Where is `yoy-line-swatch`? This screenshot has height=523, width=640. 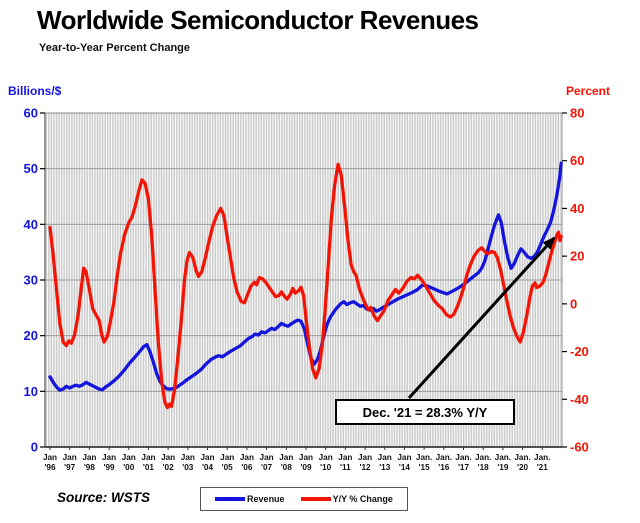
yoy-line-swatch is located at coordinates (315, 499).